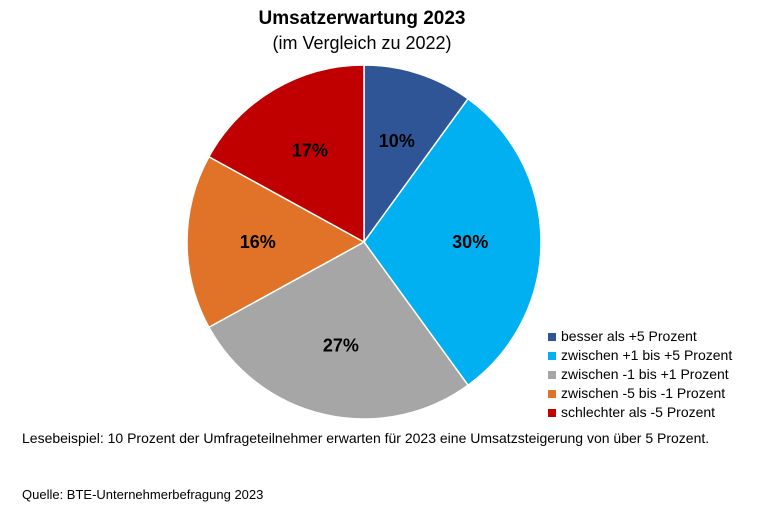  I want to click on slice-value-label-1: 30%, so click(470, 242).